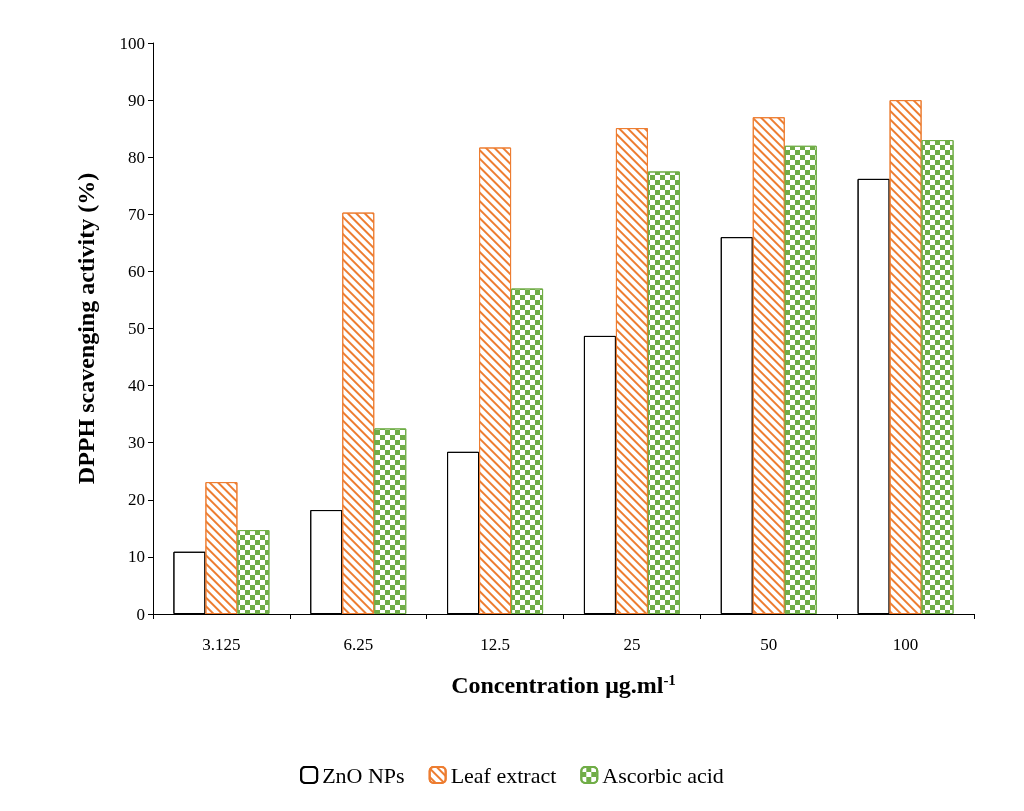  I want to click on y-tick-label: 70, so click(136, 214).